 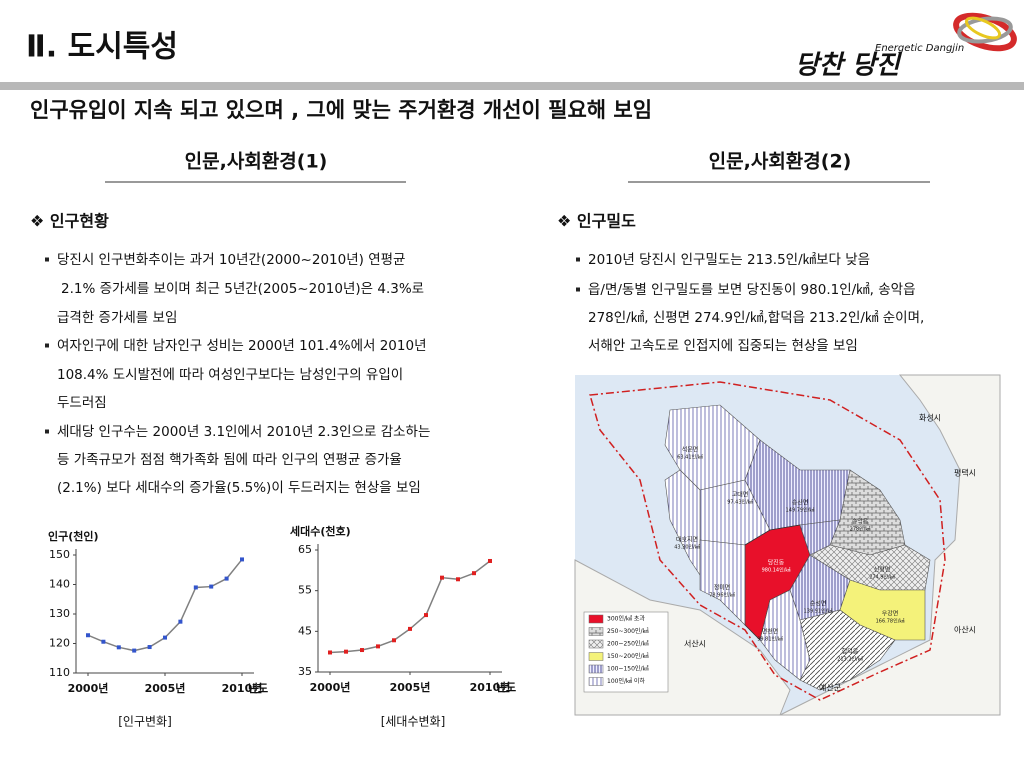 I want to click on region-density: 97.43인/㎢, so click(x=740, y=502).